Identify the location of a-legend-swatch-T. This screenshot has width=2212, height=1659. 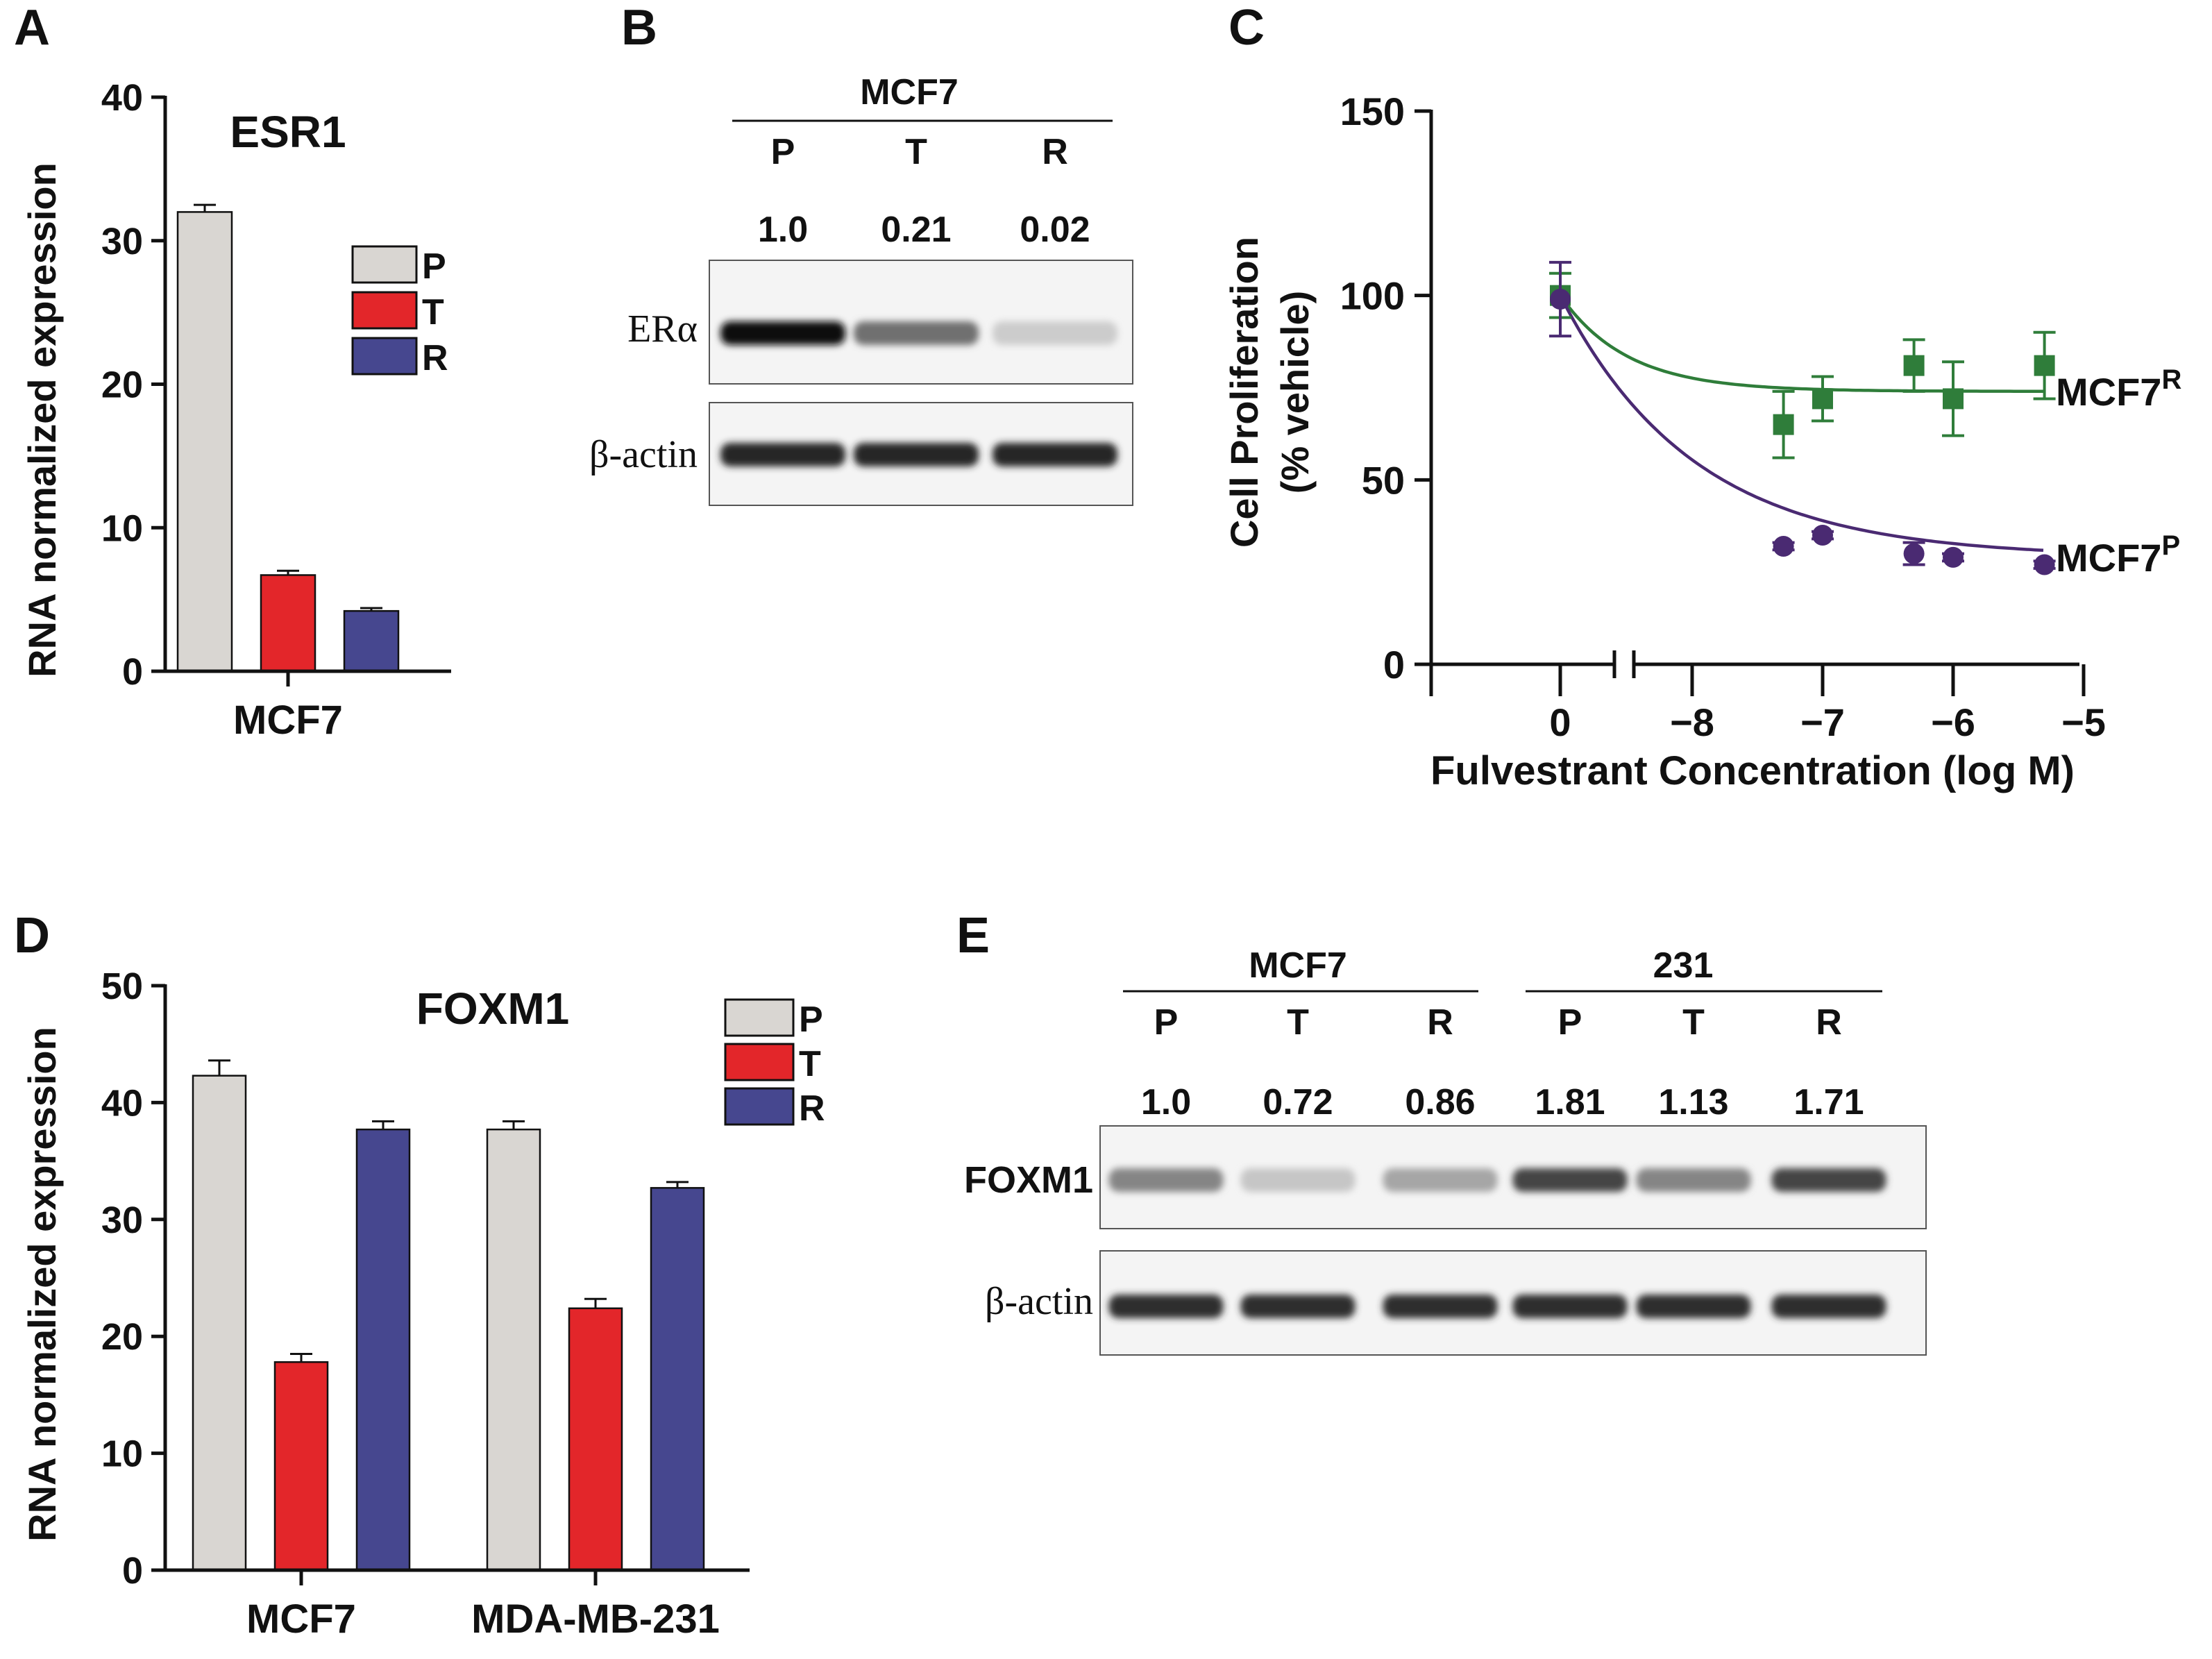
(385, 310).